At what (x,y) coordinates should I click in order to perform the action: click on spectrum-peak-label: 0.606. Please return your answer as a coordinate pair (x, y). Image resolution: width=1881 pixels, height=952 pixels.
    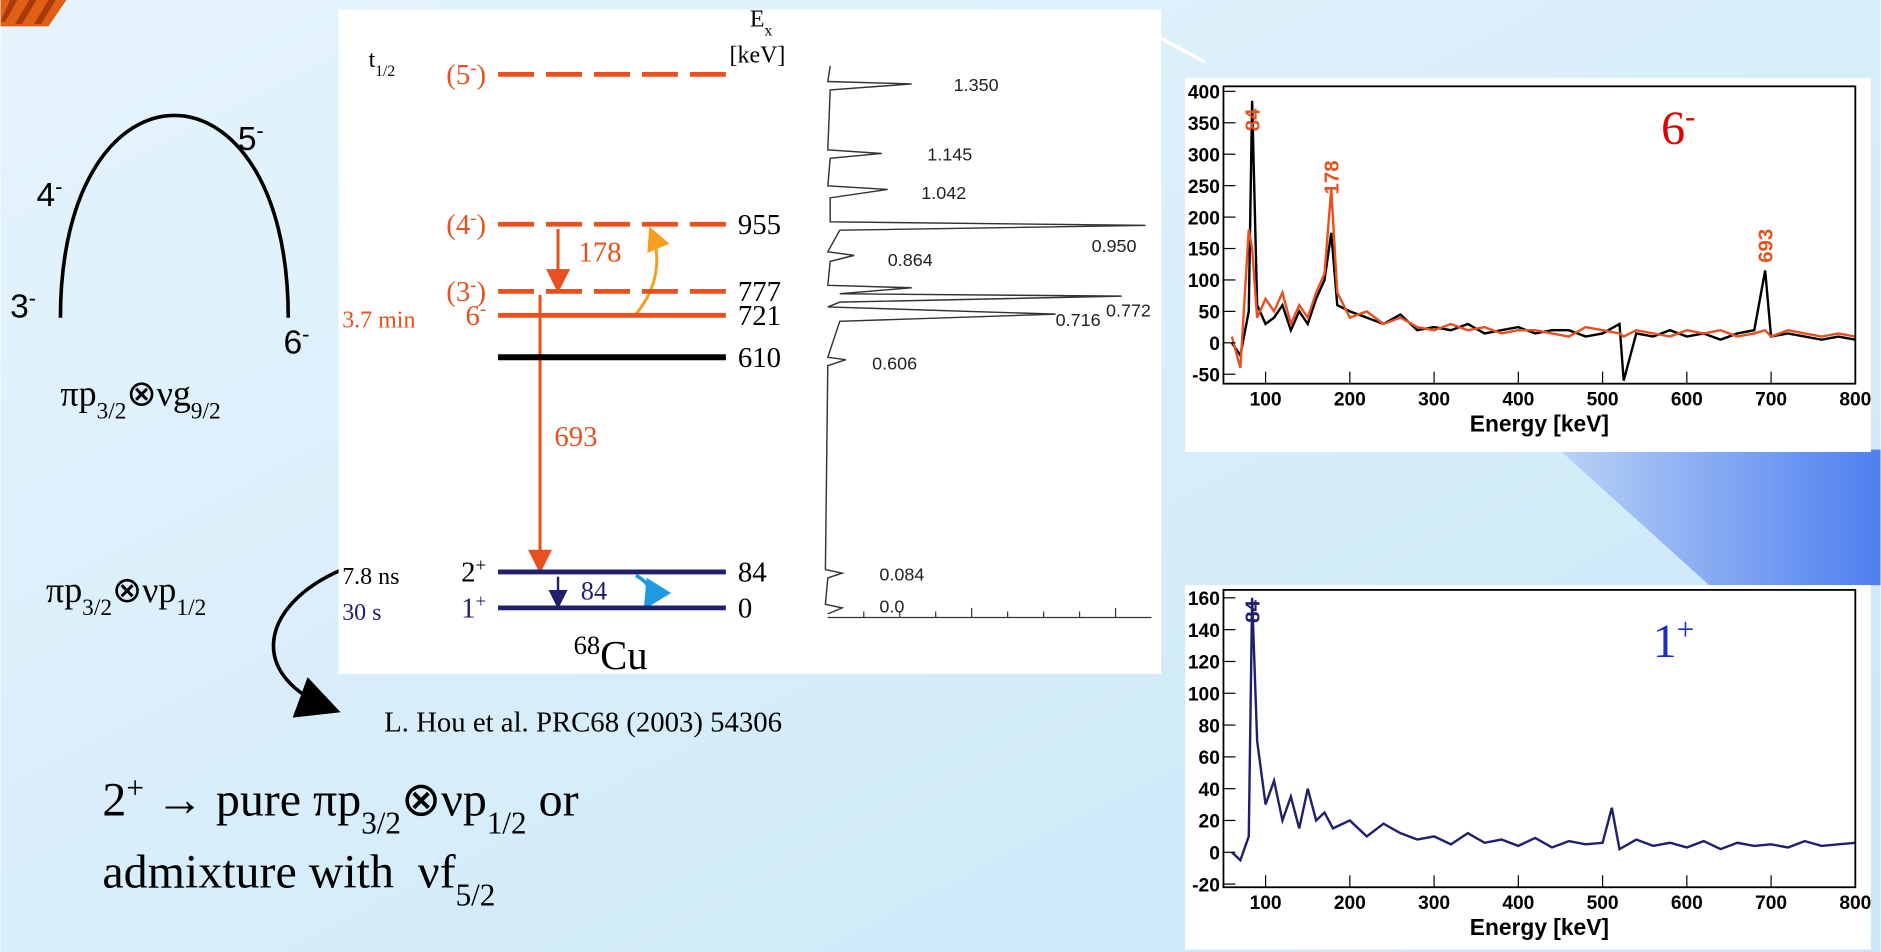
    Looking at the image, I should click on (894, 363).